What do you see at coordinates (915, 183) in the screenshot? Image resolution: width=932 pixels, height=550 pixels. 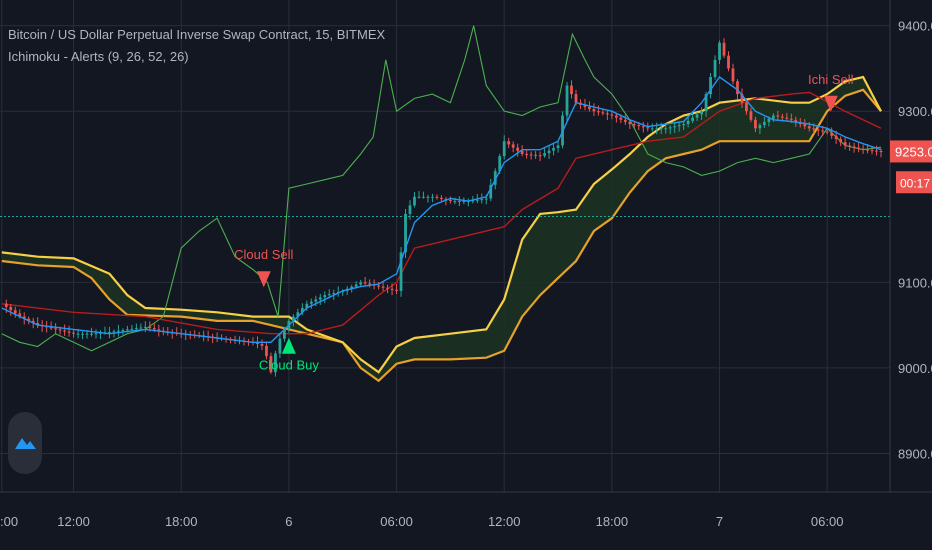 I see `countdown-label: 00:17` at bounding box center [915, 183].